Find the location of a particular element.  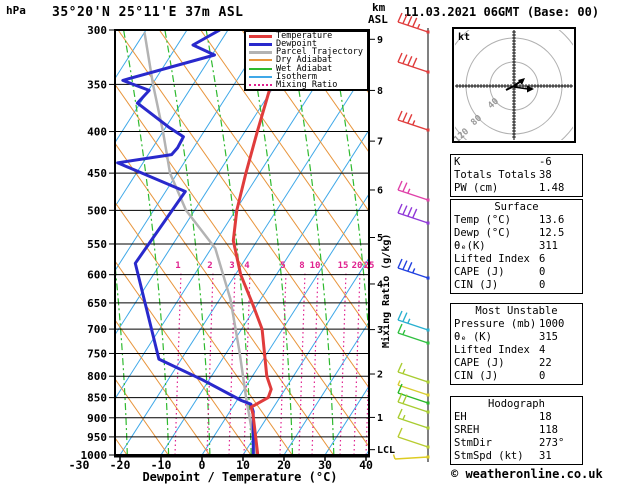

legend-item-label: Dry Adiabat is located at coordinates (304, 60).